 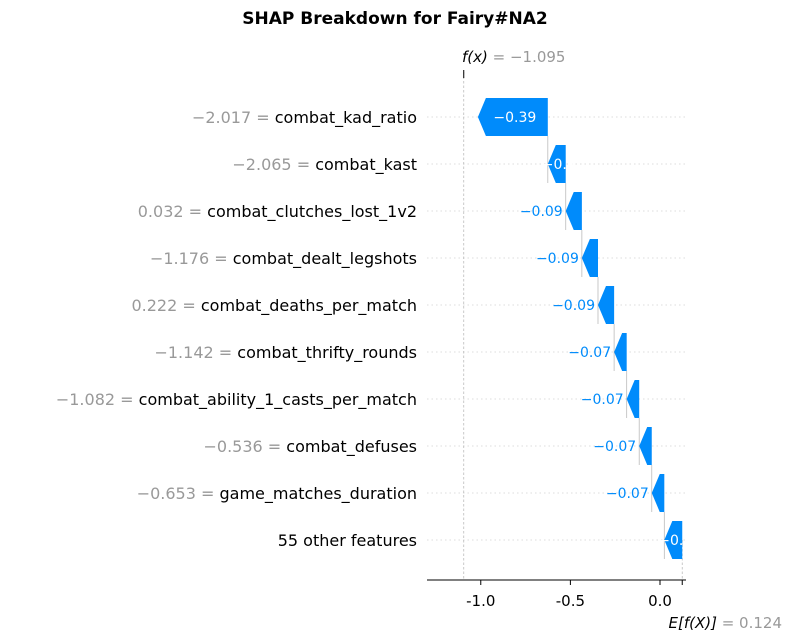 I want to click on feature-name: combat_thrifty_rounds, so click(x=327, y=353).